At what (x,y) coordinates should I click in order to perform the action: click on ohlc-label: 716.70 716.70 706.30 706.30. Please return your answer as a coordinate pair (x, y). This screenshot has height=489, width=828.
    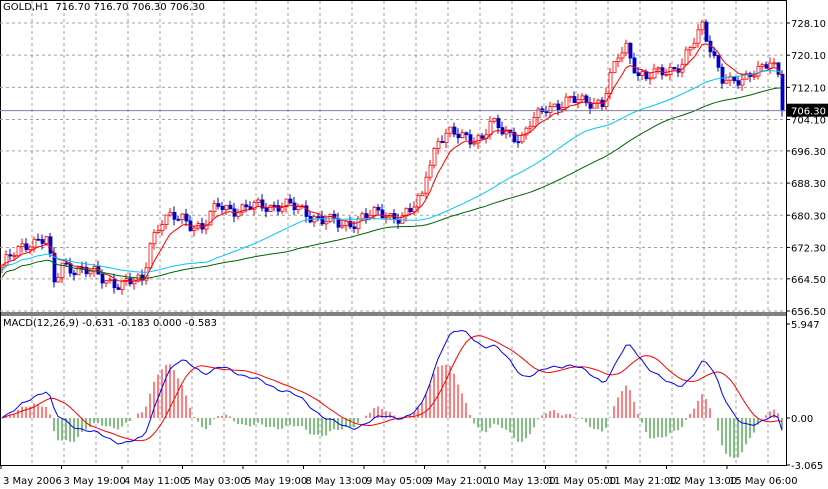
    Looking at the image, I should click on (130, 7).